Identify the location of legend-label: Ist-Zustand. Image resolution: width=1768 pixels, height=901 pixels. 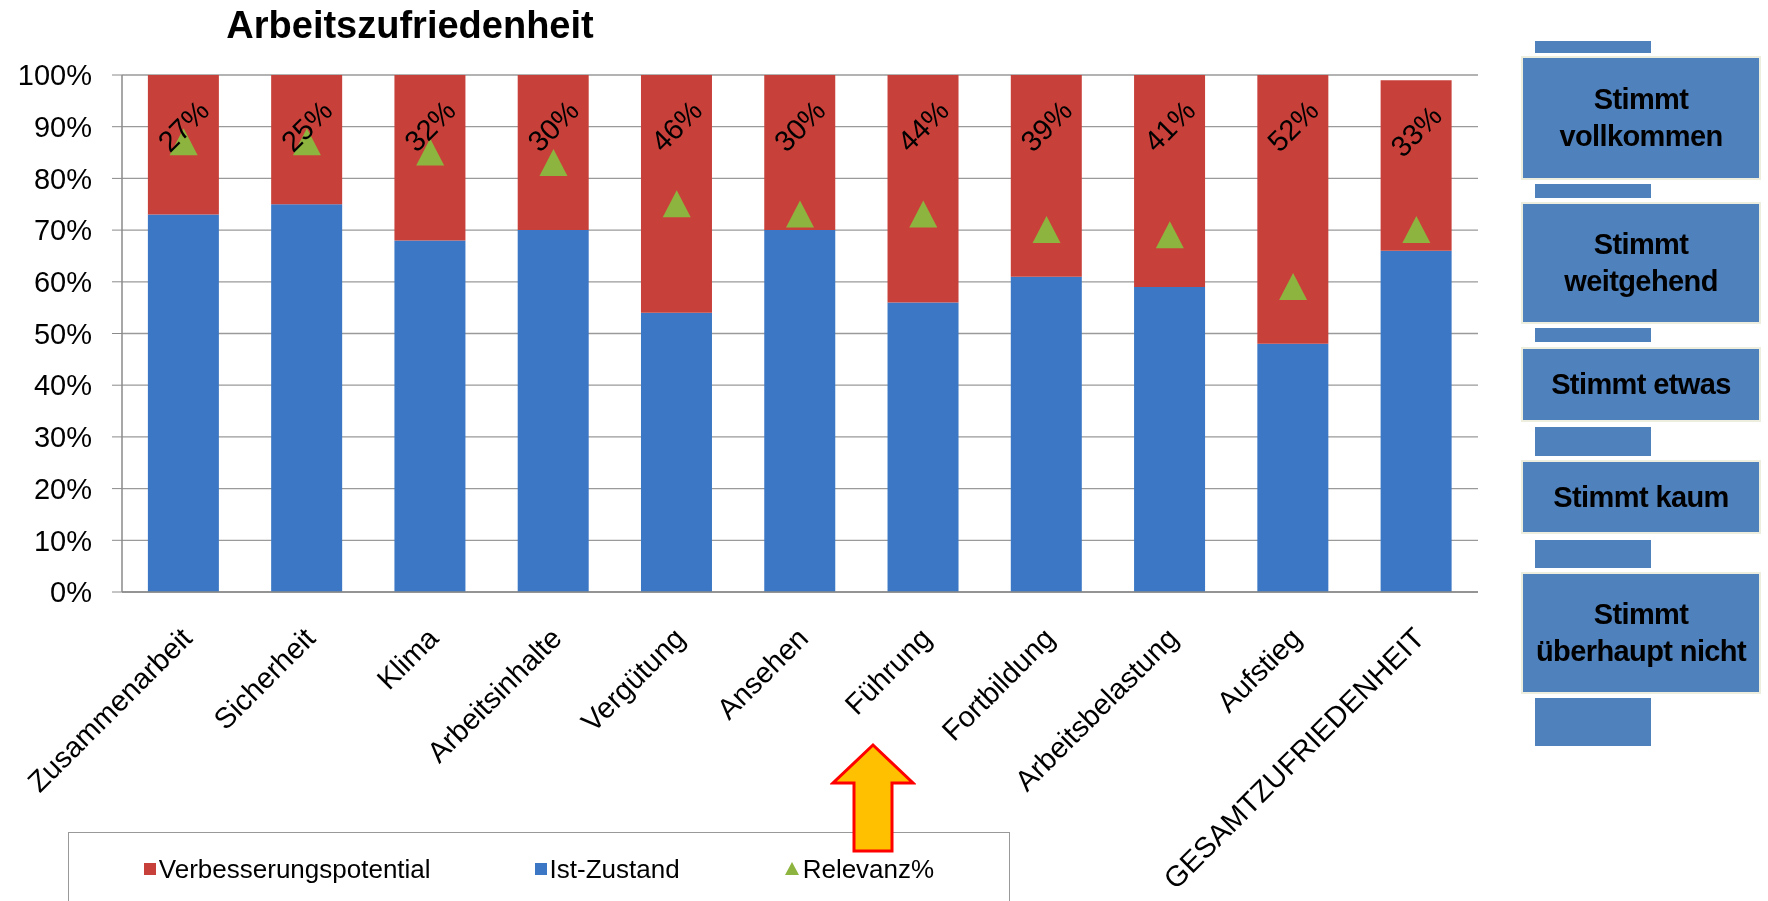
(614, 869).